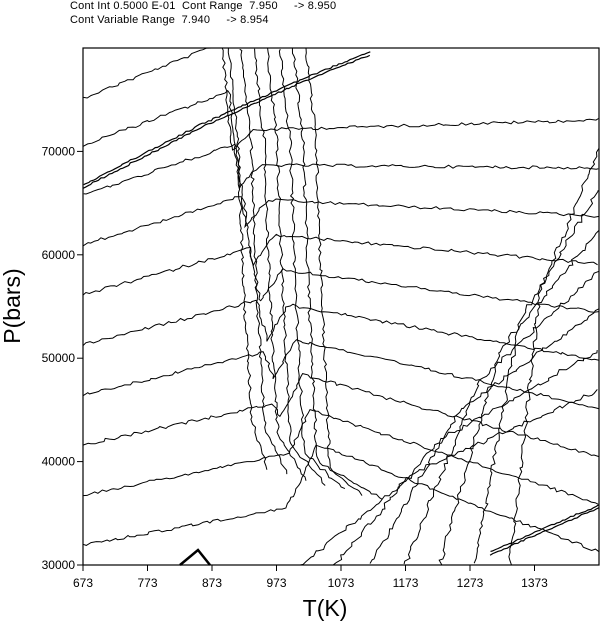 This screenshot has height=627, width=600. I want to click on x-tick-label: 1373, so click(534, 583).